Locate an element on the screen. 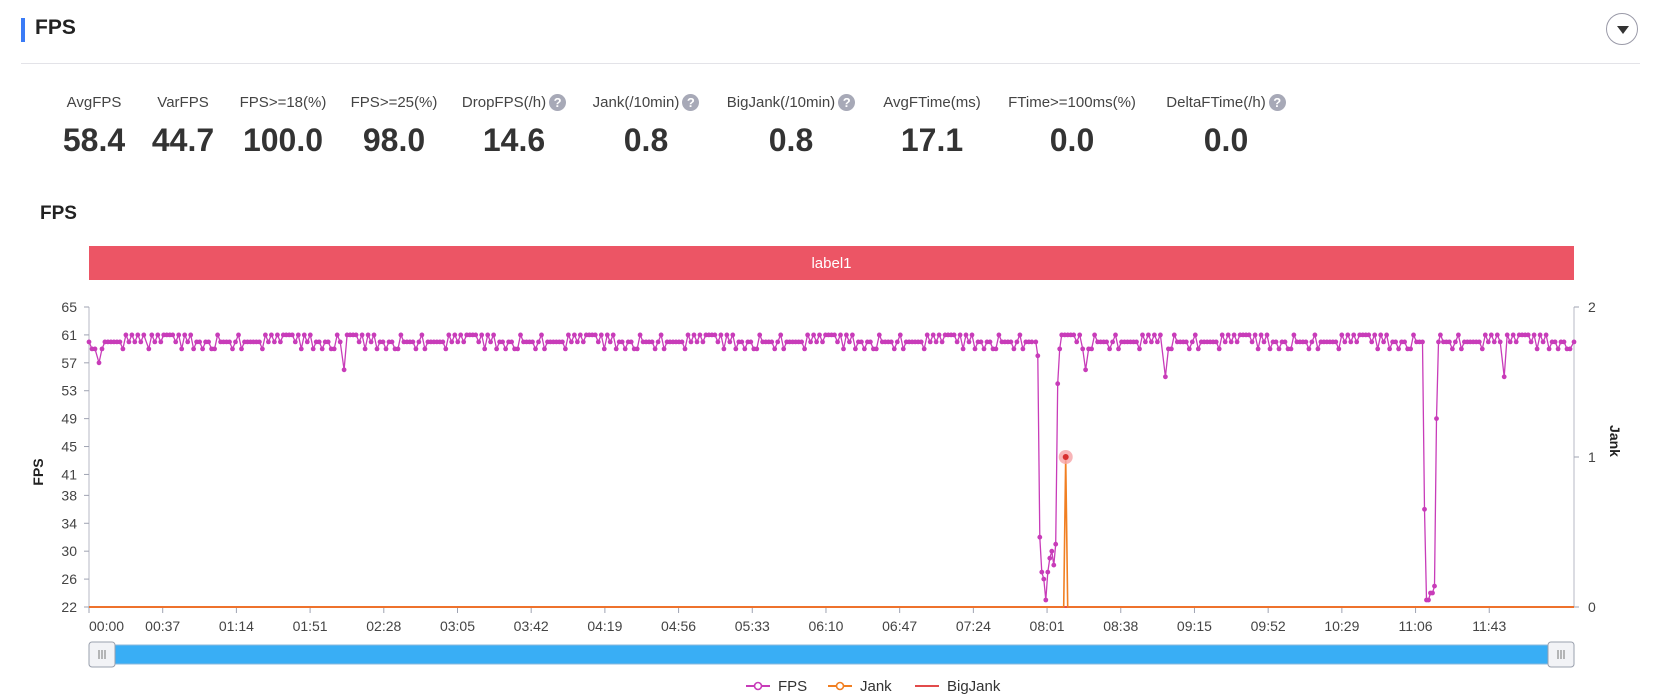  y-left-tick-label: 26 is located at coordinates (69, 579).